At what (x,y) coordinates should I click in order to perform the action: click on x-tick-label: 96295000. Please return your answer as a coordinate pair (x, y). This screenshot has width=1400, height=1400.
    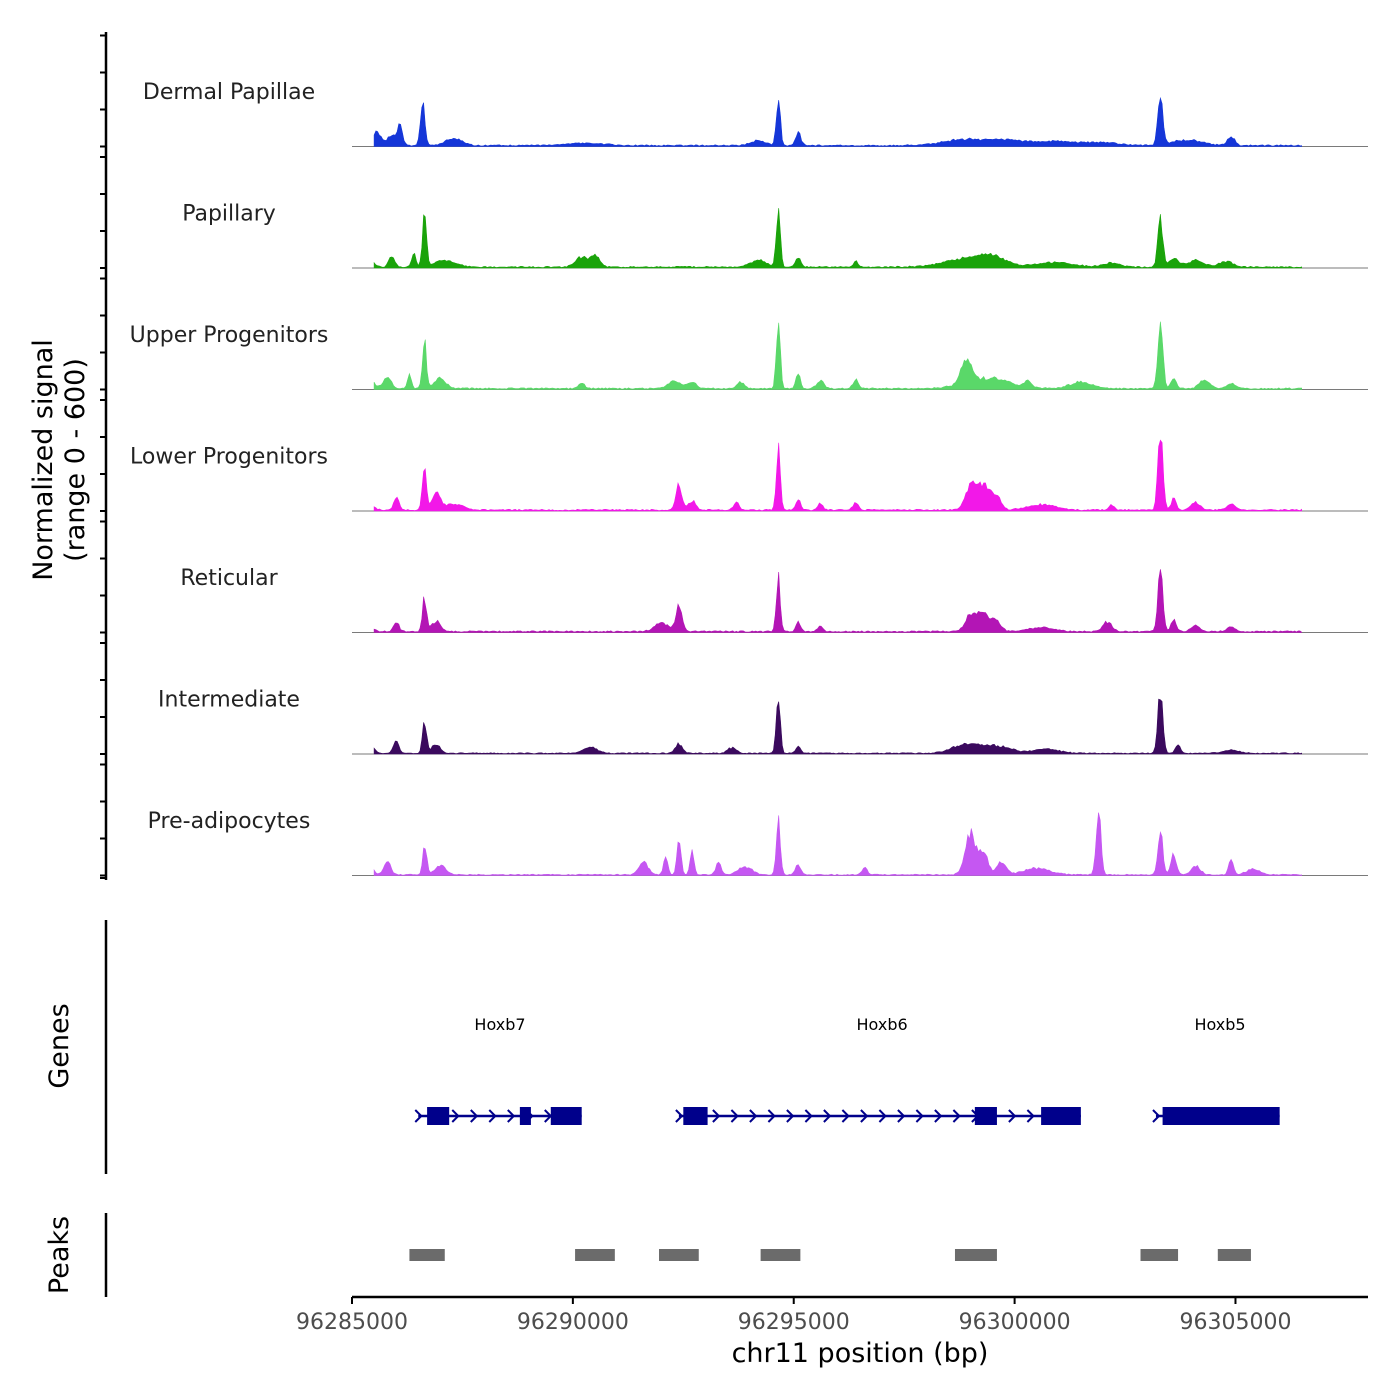
    Looking at the image, I should click on (794, 1322).